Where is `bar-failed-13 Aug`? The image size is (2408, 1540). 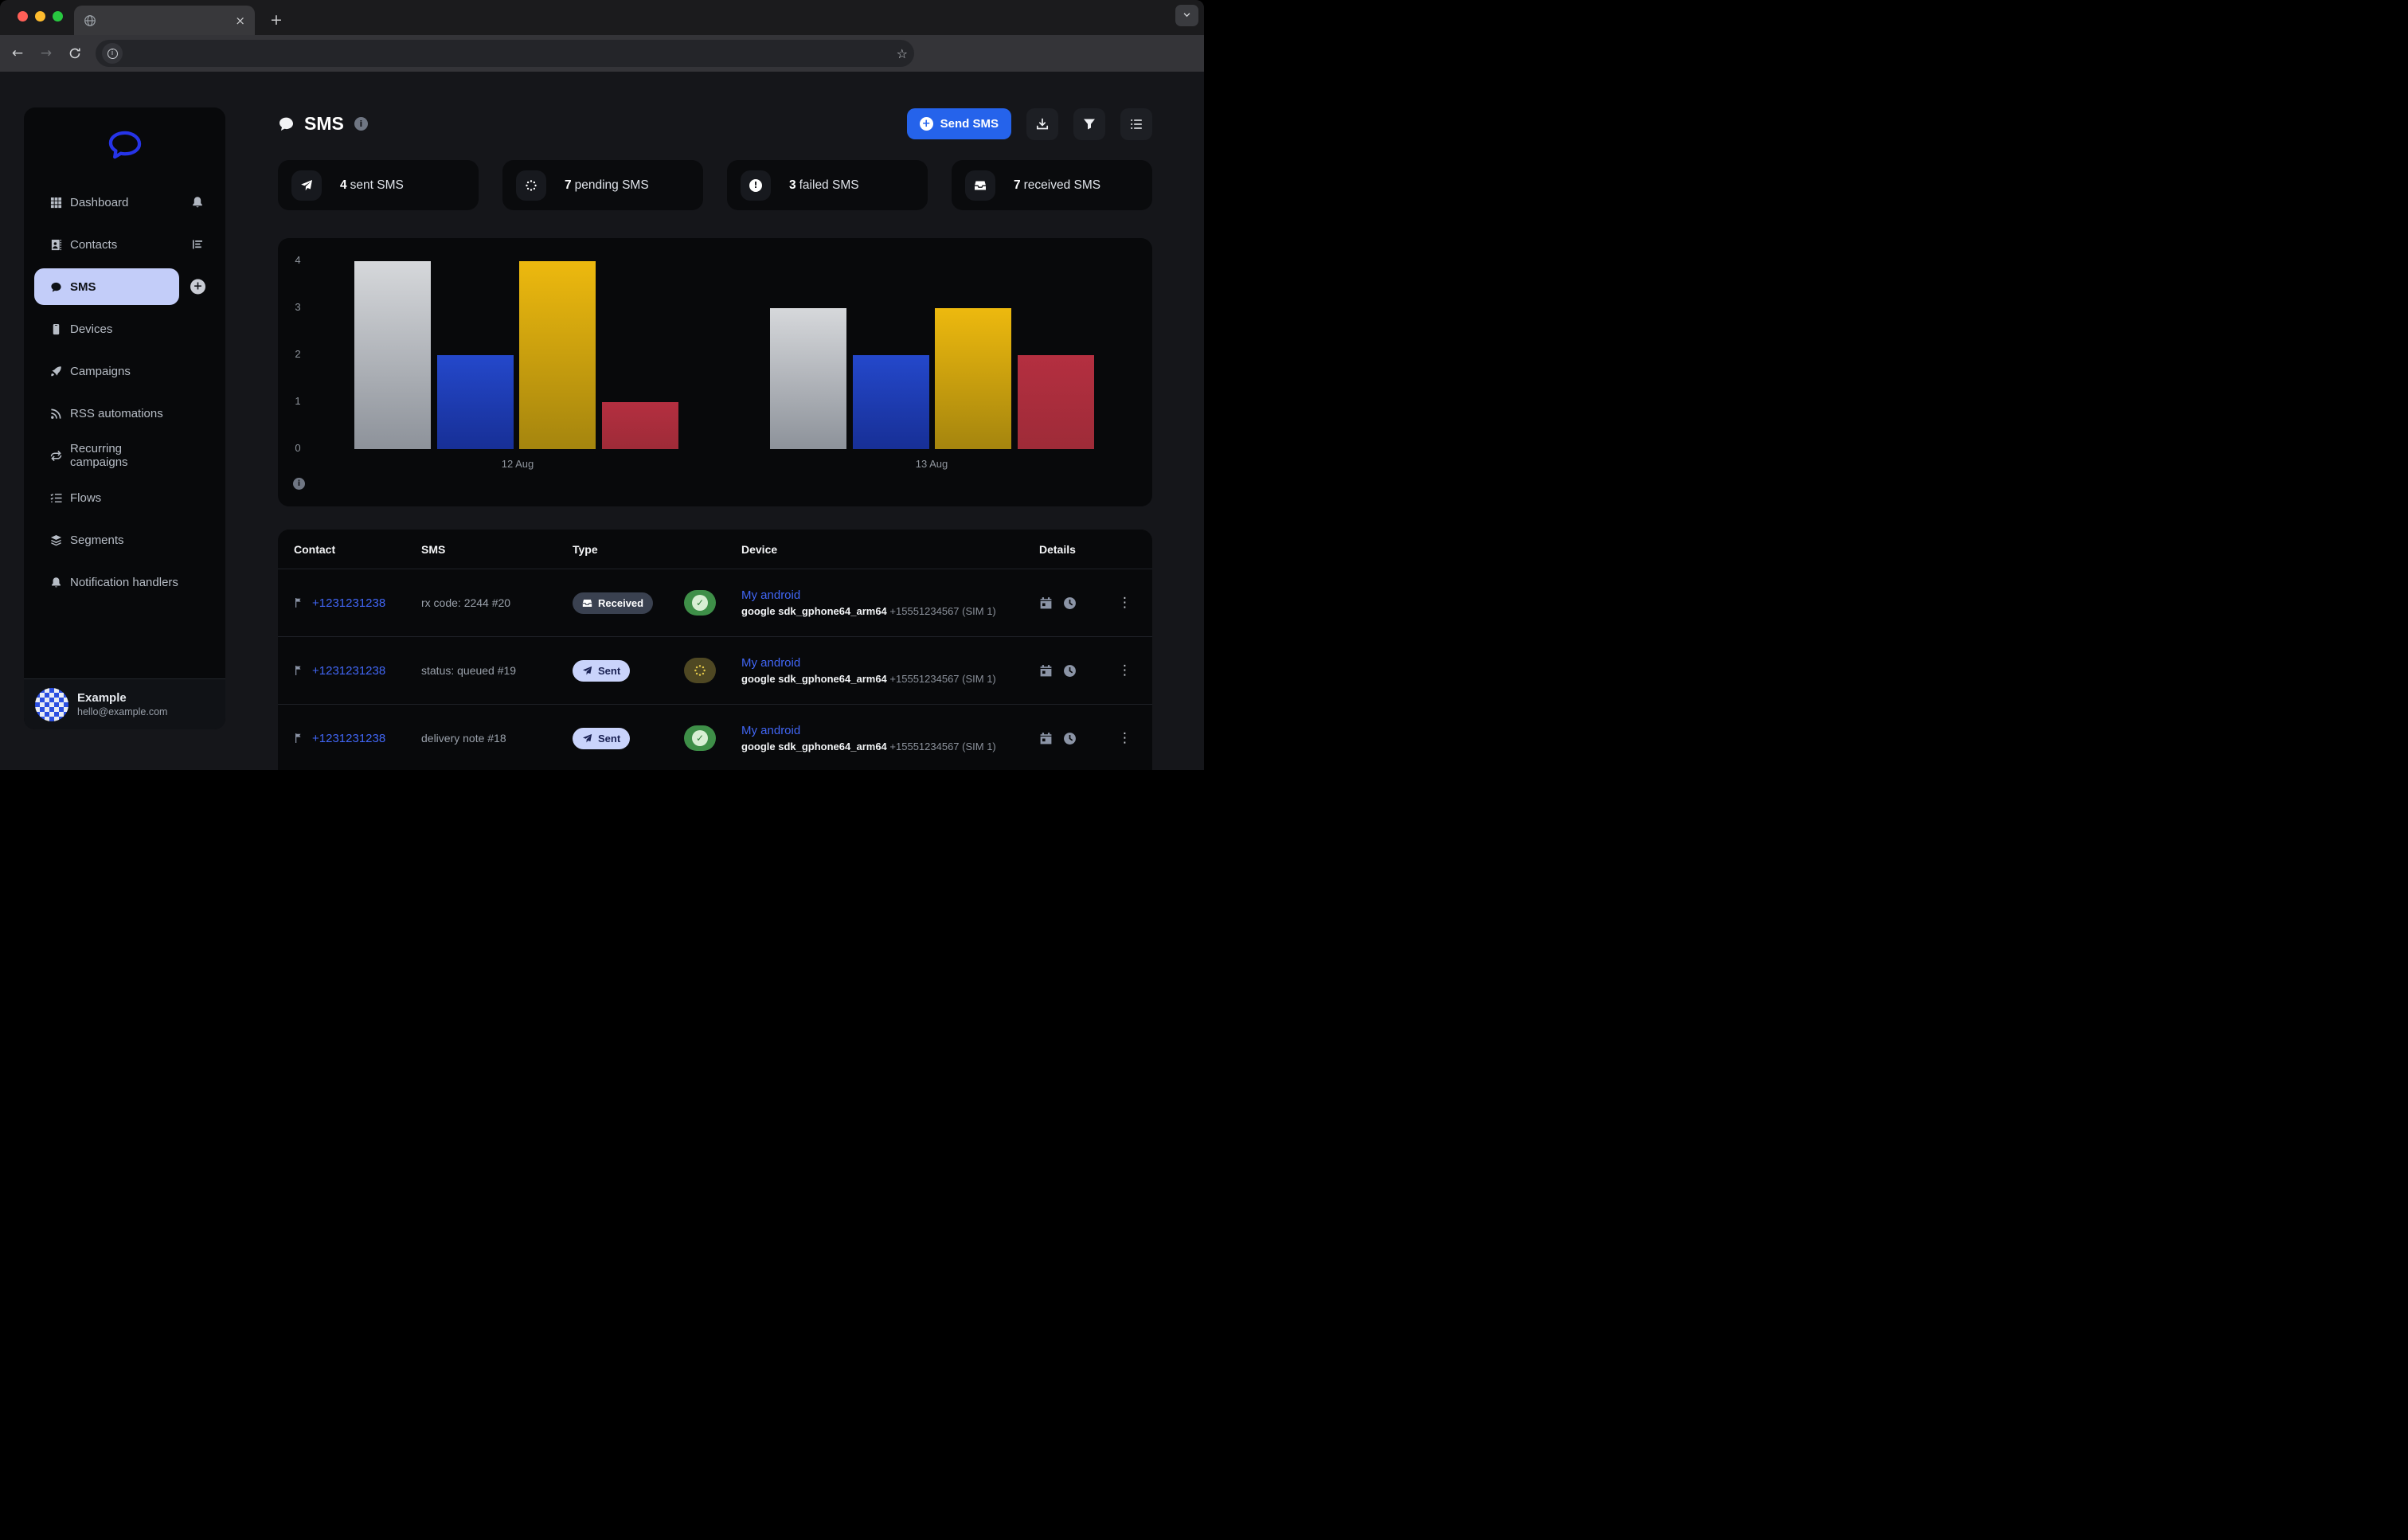 bar-failed-13 Aug is located at coordinates (1056, 402).